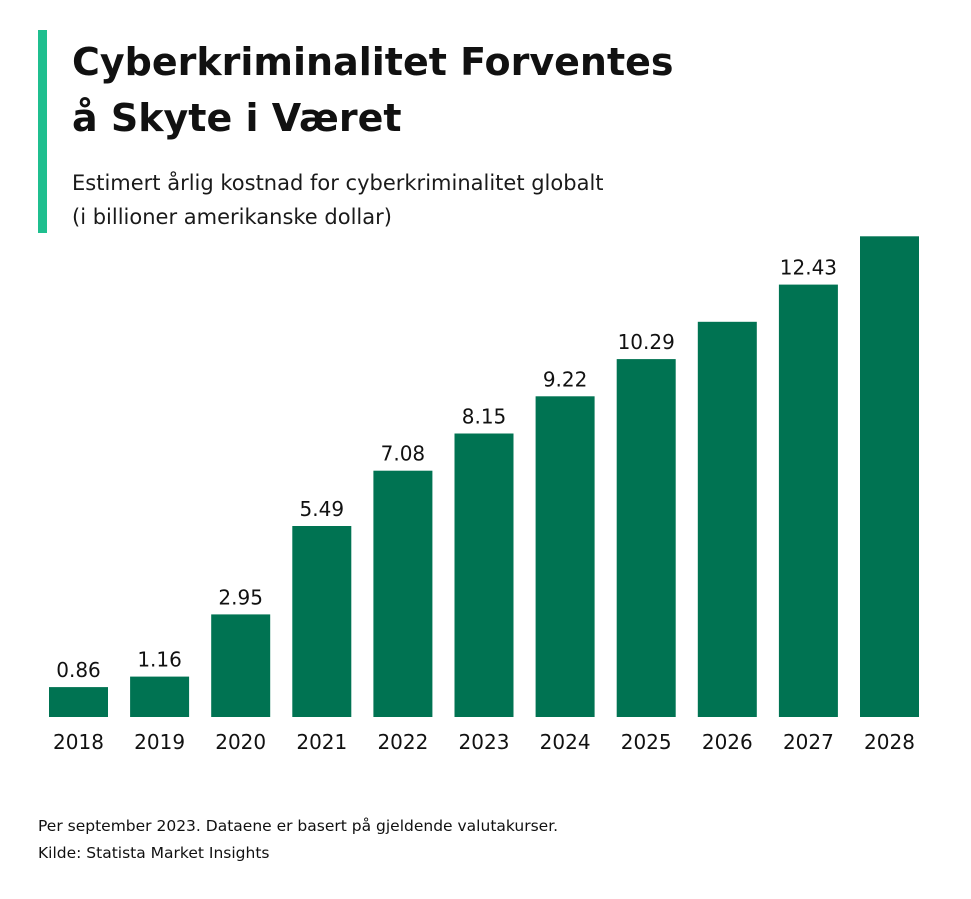 The width and height of the screenshot is (971, 899). I want to click on x-tick-label-2025: 2025, so click(646, 742).